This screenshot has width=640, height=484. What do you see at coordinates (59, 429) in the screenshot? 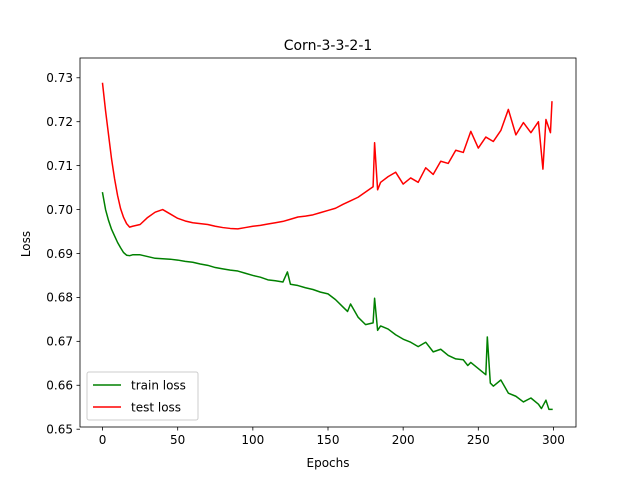
I see `y-tick-label: 0.65` at bounding box center [59, 429].